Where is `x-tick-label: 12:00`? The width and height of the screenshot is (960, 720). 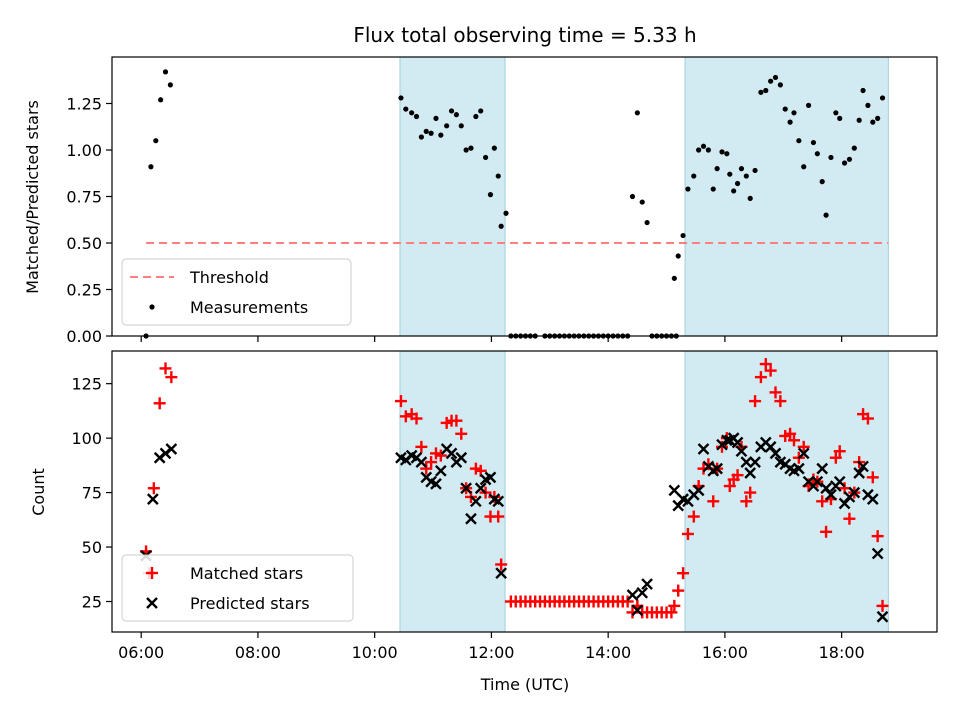 x-tick-label: 12:00 is located at coordinates (491, 652).